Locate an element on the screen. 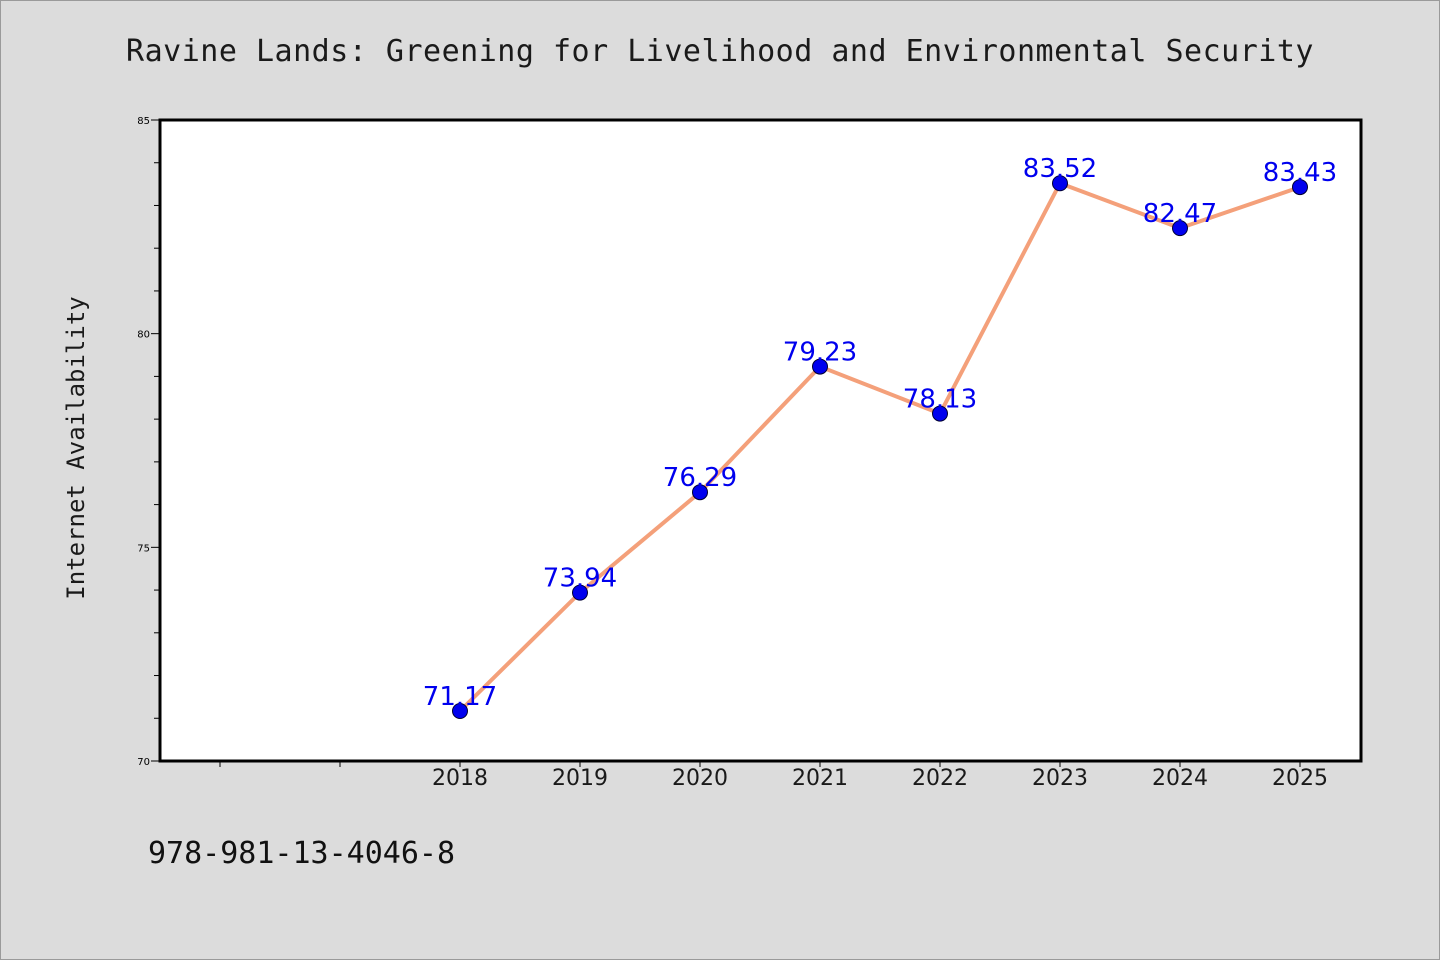 This screenshot has width=1440, height=960. x-axis: 2018 2019 2020 2021 2022 2023 2024 2025 is located at coordinates (773, 776).